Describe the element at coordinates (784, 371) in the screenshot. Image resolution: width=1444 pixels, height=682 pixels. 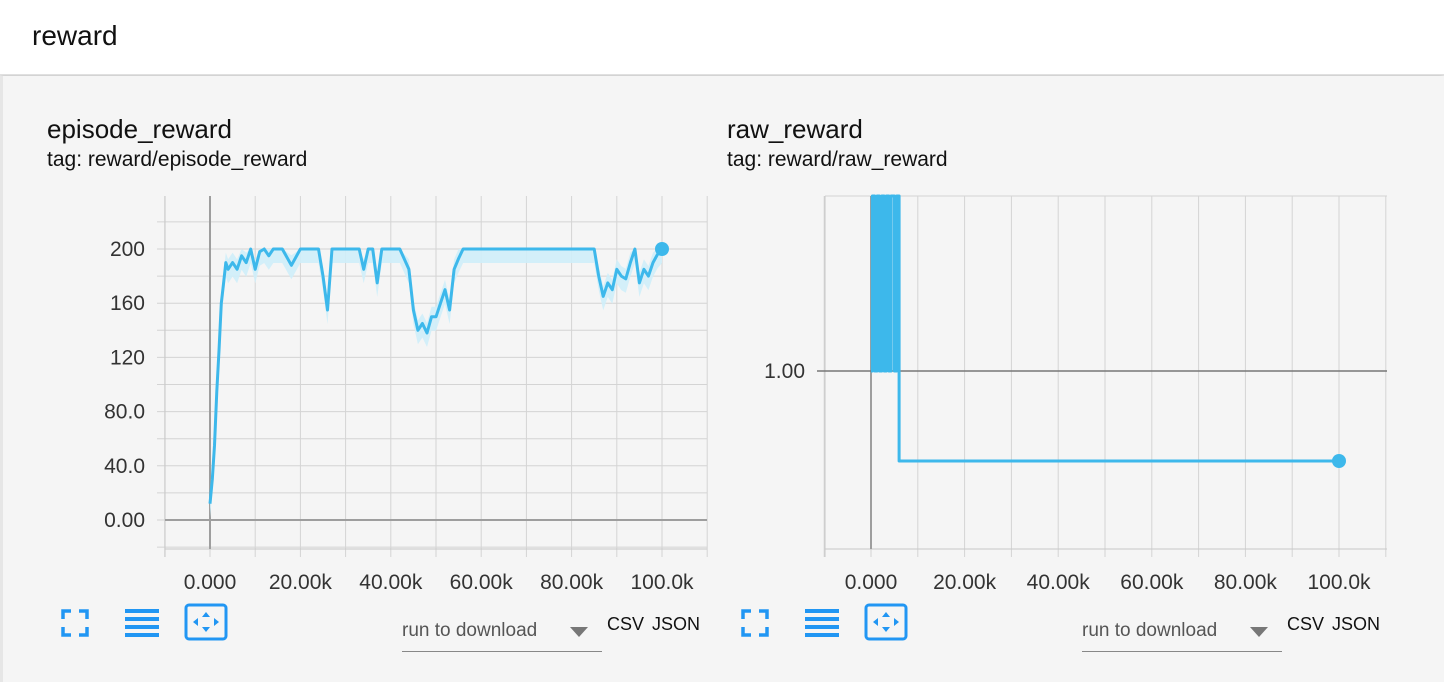
I see `y-tick-label: 1.00` at that location.